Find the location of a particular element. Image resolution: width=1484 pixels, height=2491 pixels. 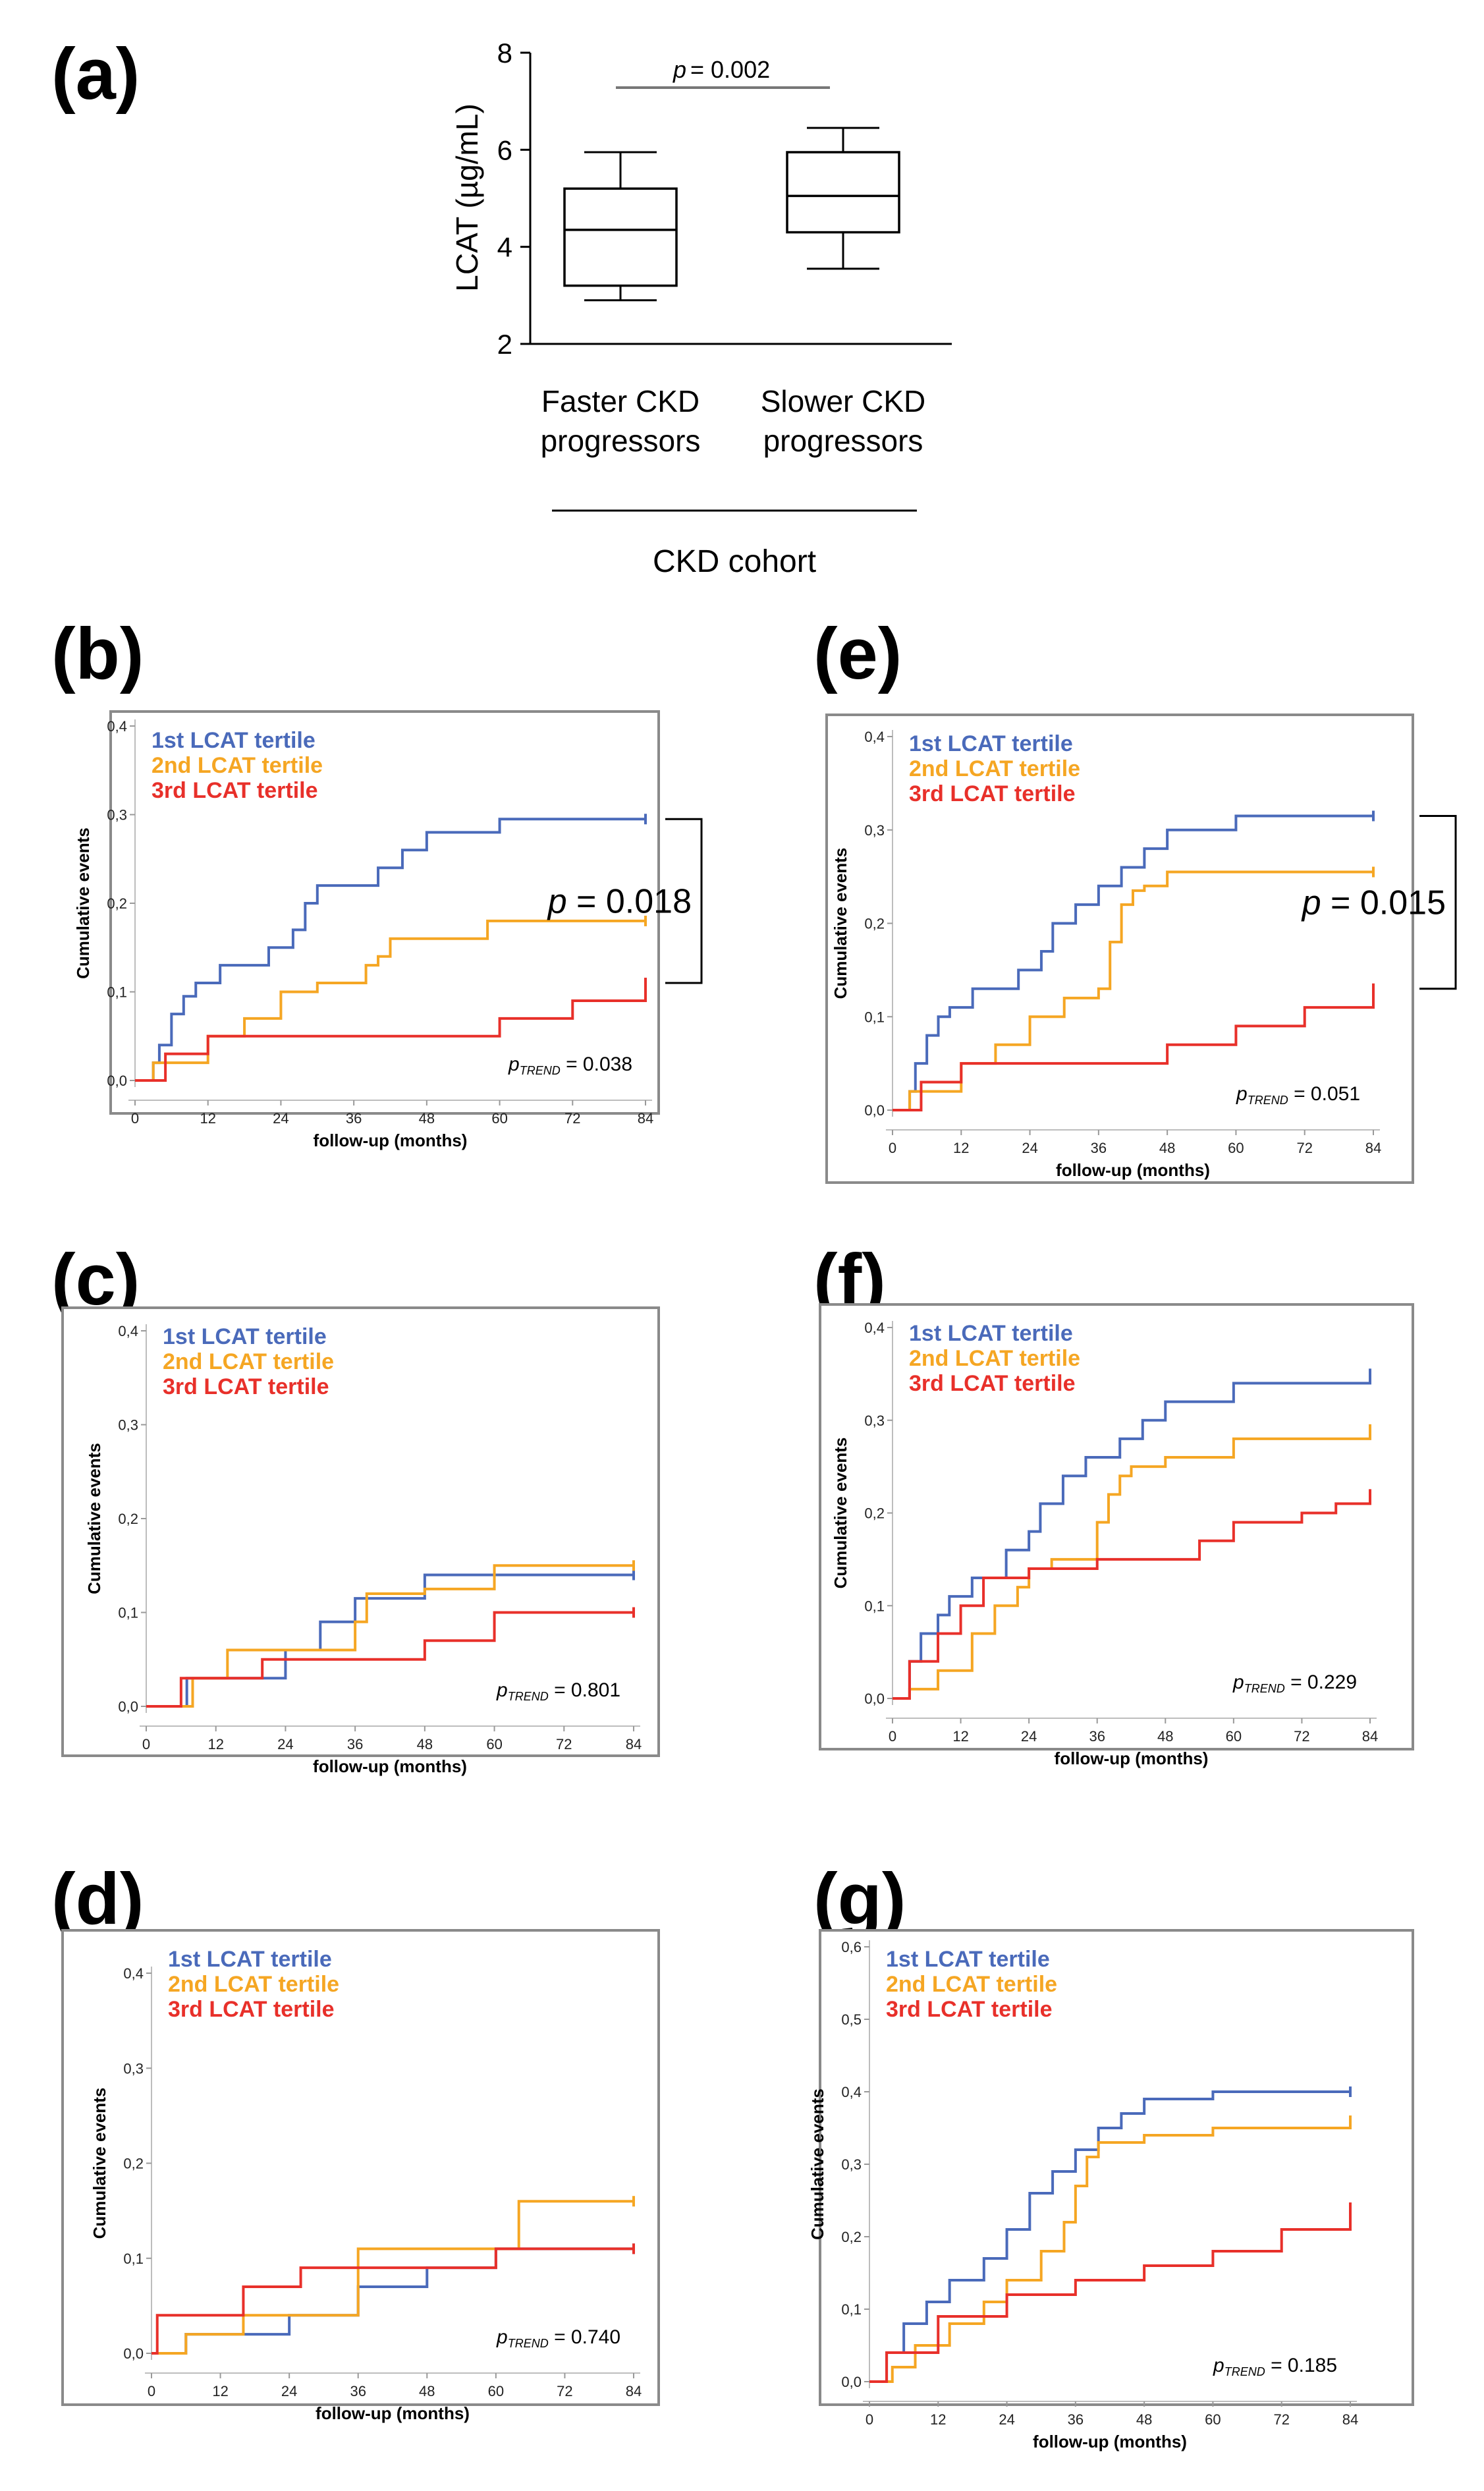

comparison-p-symbol: p is located at coordinates (679, 69).